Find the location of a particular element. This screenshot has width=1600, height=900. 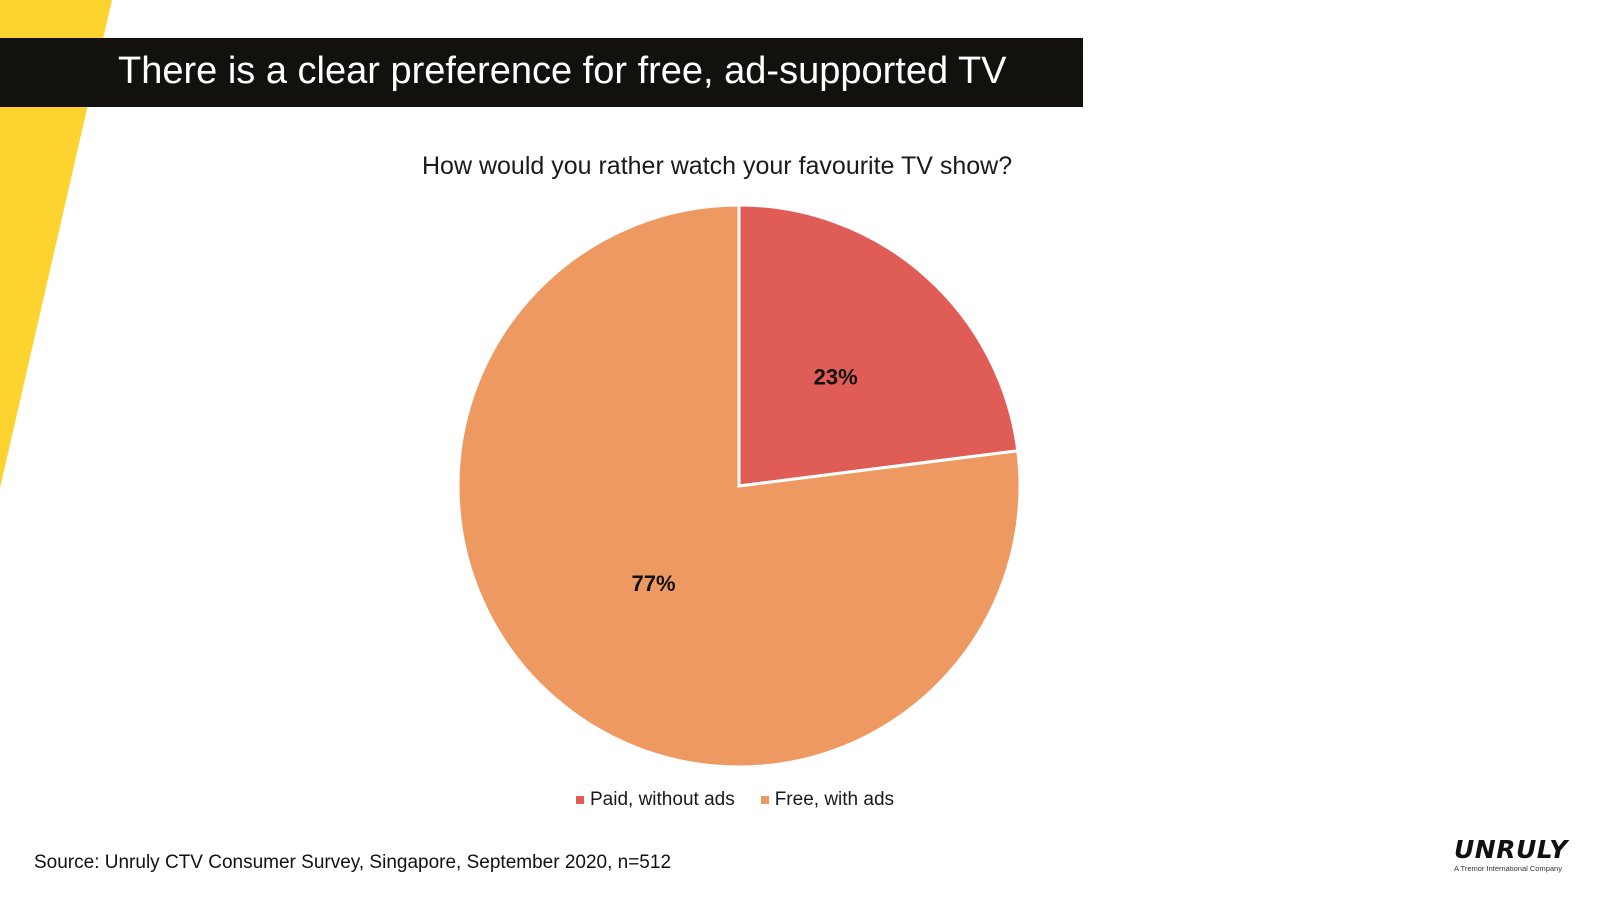

legend-swatch-free is located at coordinates (764, 800).